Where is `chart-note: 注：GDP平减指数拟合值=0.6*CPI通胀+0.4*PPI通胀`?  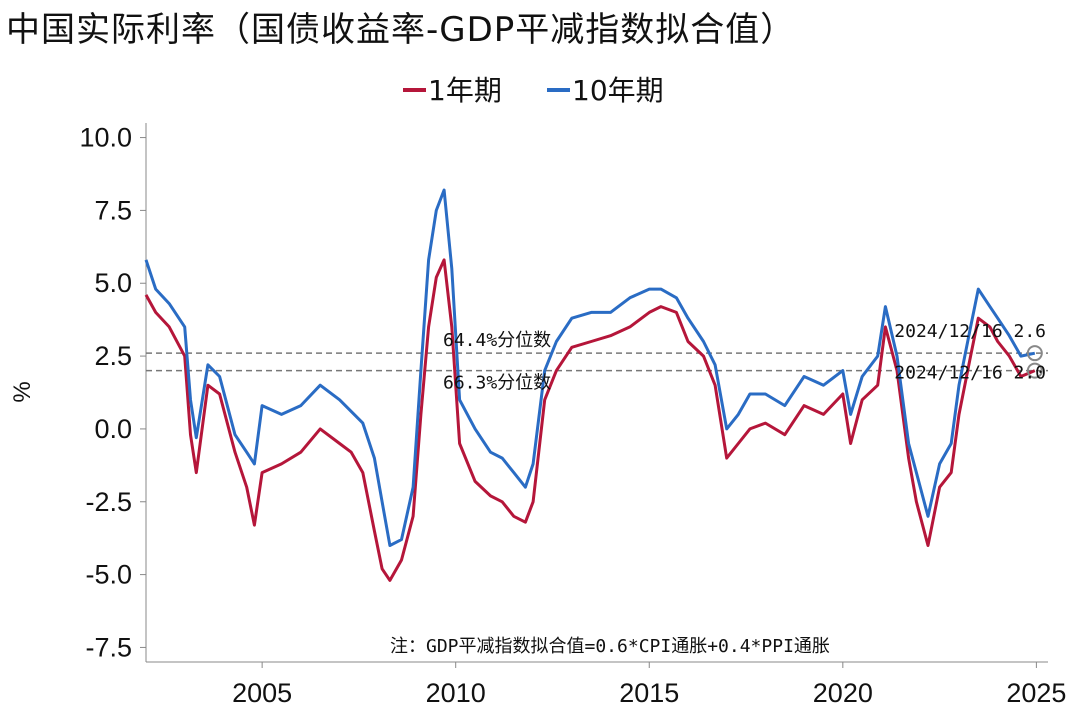 chart-note: 注：GDP平减指数拟合值=0.6*CPI通胀+0.4*PPI通胀 is located at coordinates (610, 646).